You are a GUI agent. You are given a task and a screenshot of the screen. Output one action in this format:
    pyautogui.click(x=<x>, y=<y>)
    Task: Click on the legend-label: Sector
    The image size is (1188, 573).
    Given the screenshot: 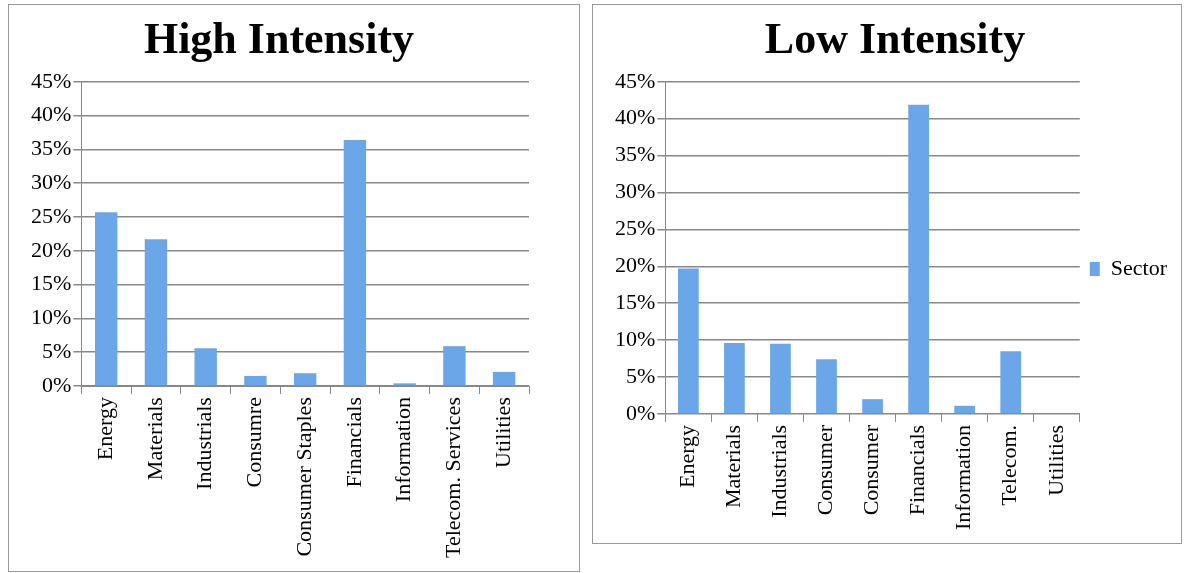 What is the action you would take?
    pyautogui.click(x=1139, y=267)
    